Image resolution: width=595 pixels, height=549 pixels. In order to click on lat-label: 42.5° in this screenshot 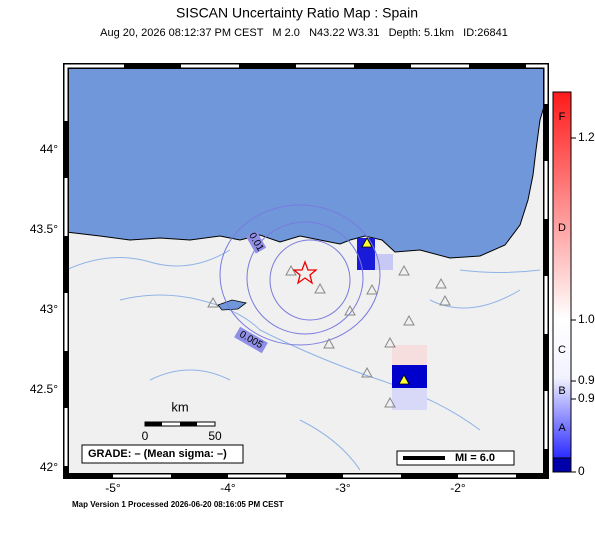, I will do `click(44, 389)`.